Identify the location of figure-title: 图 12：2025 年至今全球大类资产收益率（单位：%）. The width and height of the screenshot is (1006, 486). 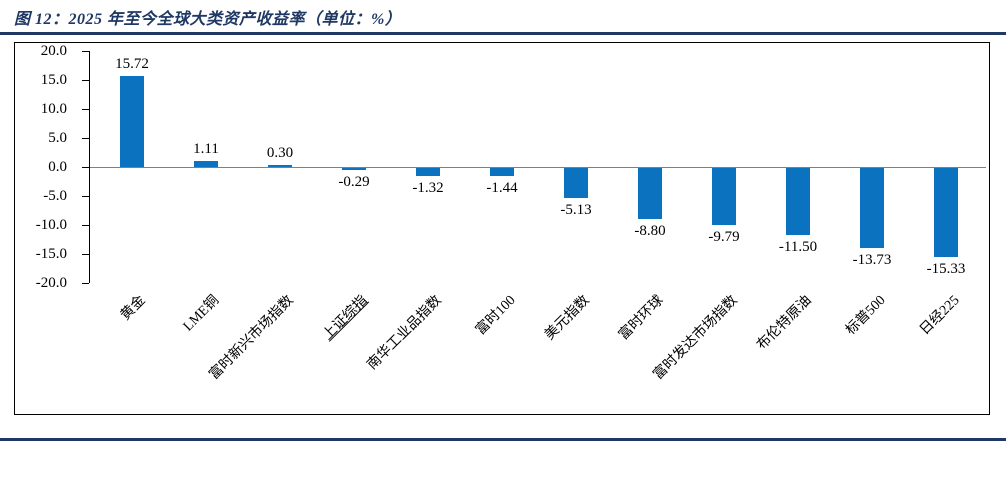
(208, 19).